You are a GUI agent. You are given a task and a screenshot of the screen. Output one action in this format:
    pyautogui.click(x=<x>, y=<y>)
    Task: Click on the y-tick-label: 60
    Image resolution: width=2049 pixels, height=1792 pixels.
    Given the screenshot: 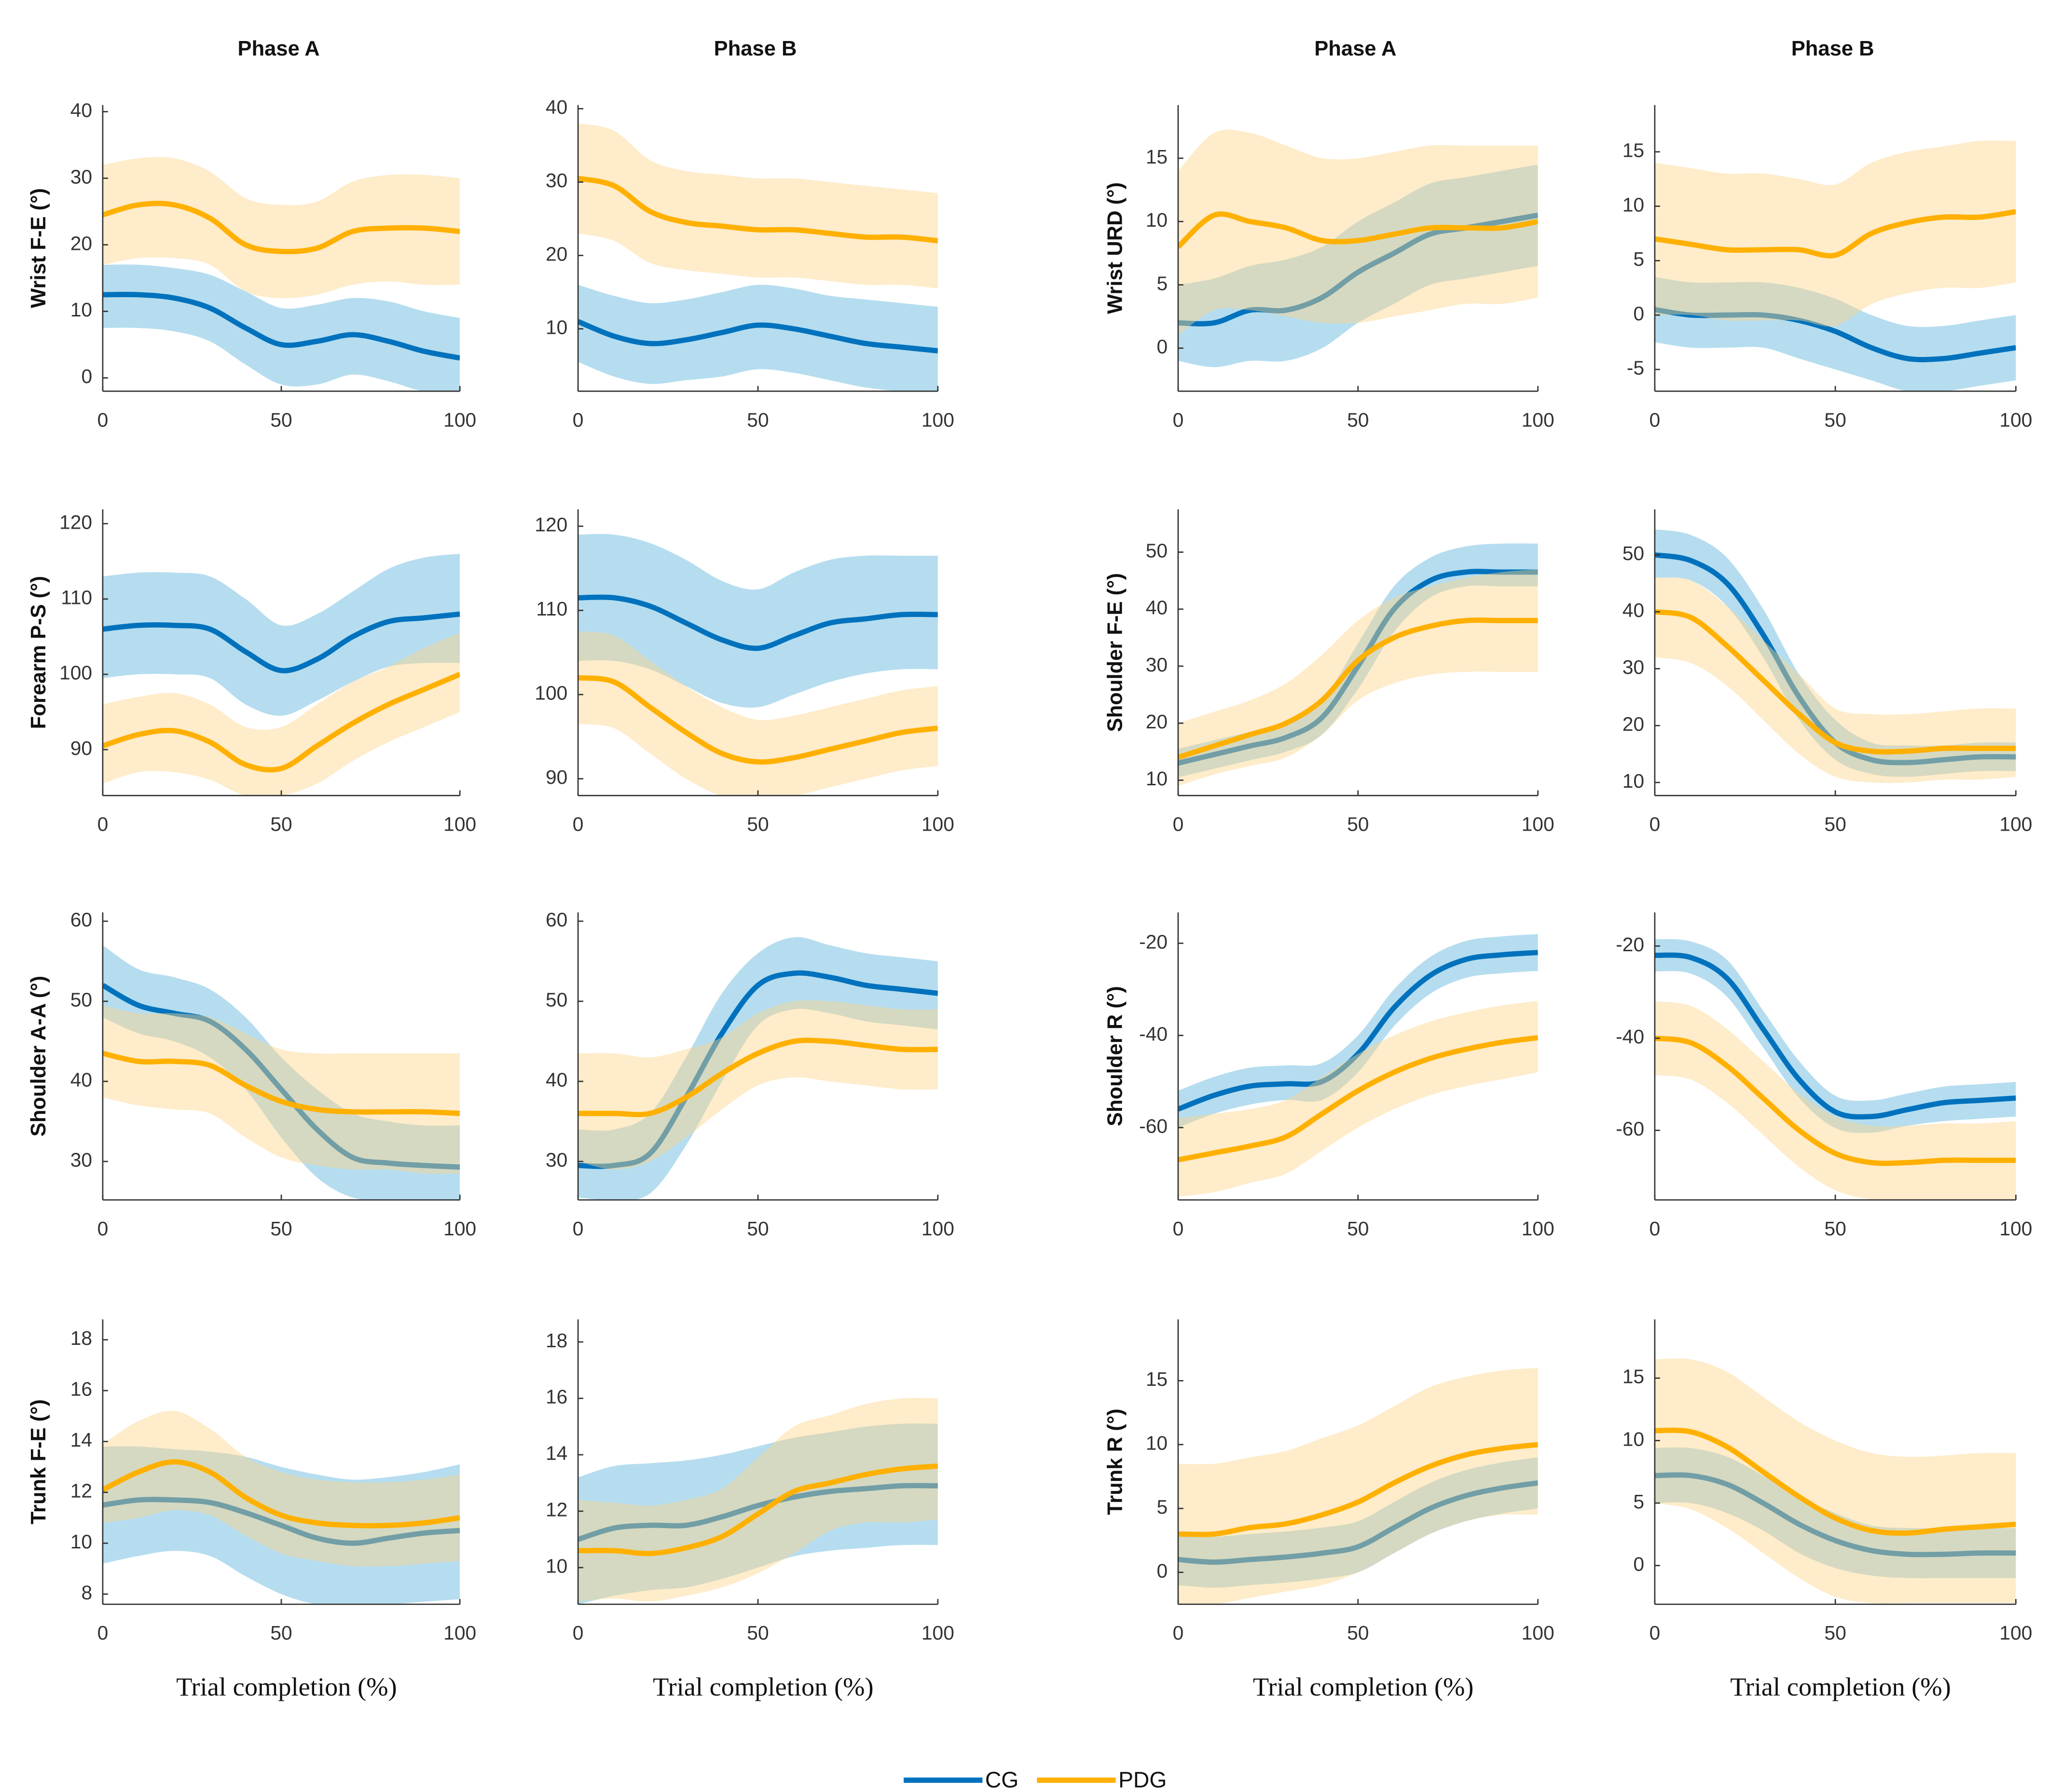 What is the action you would take?
    pyautogui.click(x=81, y=920)
    